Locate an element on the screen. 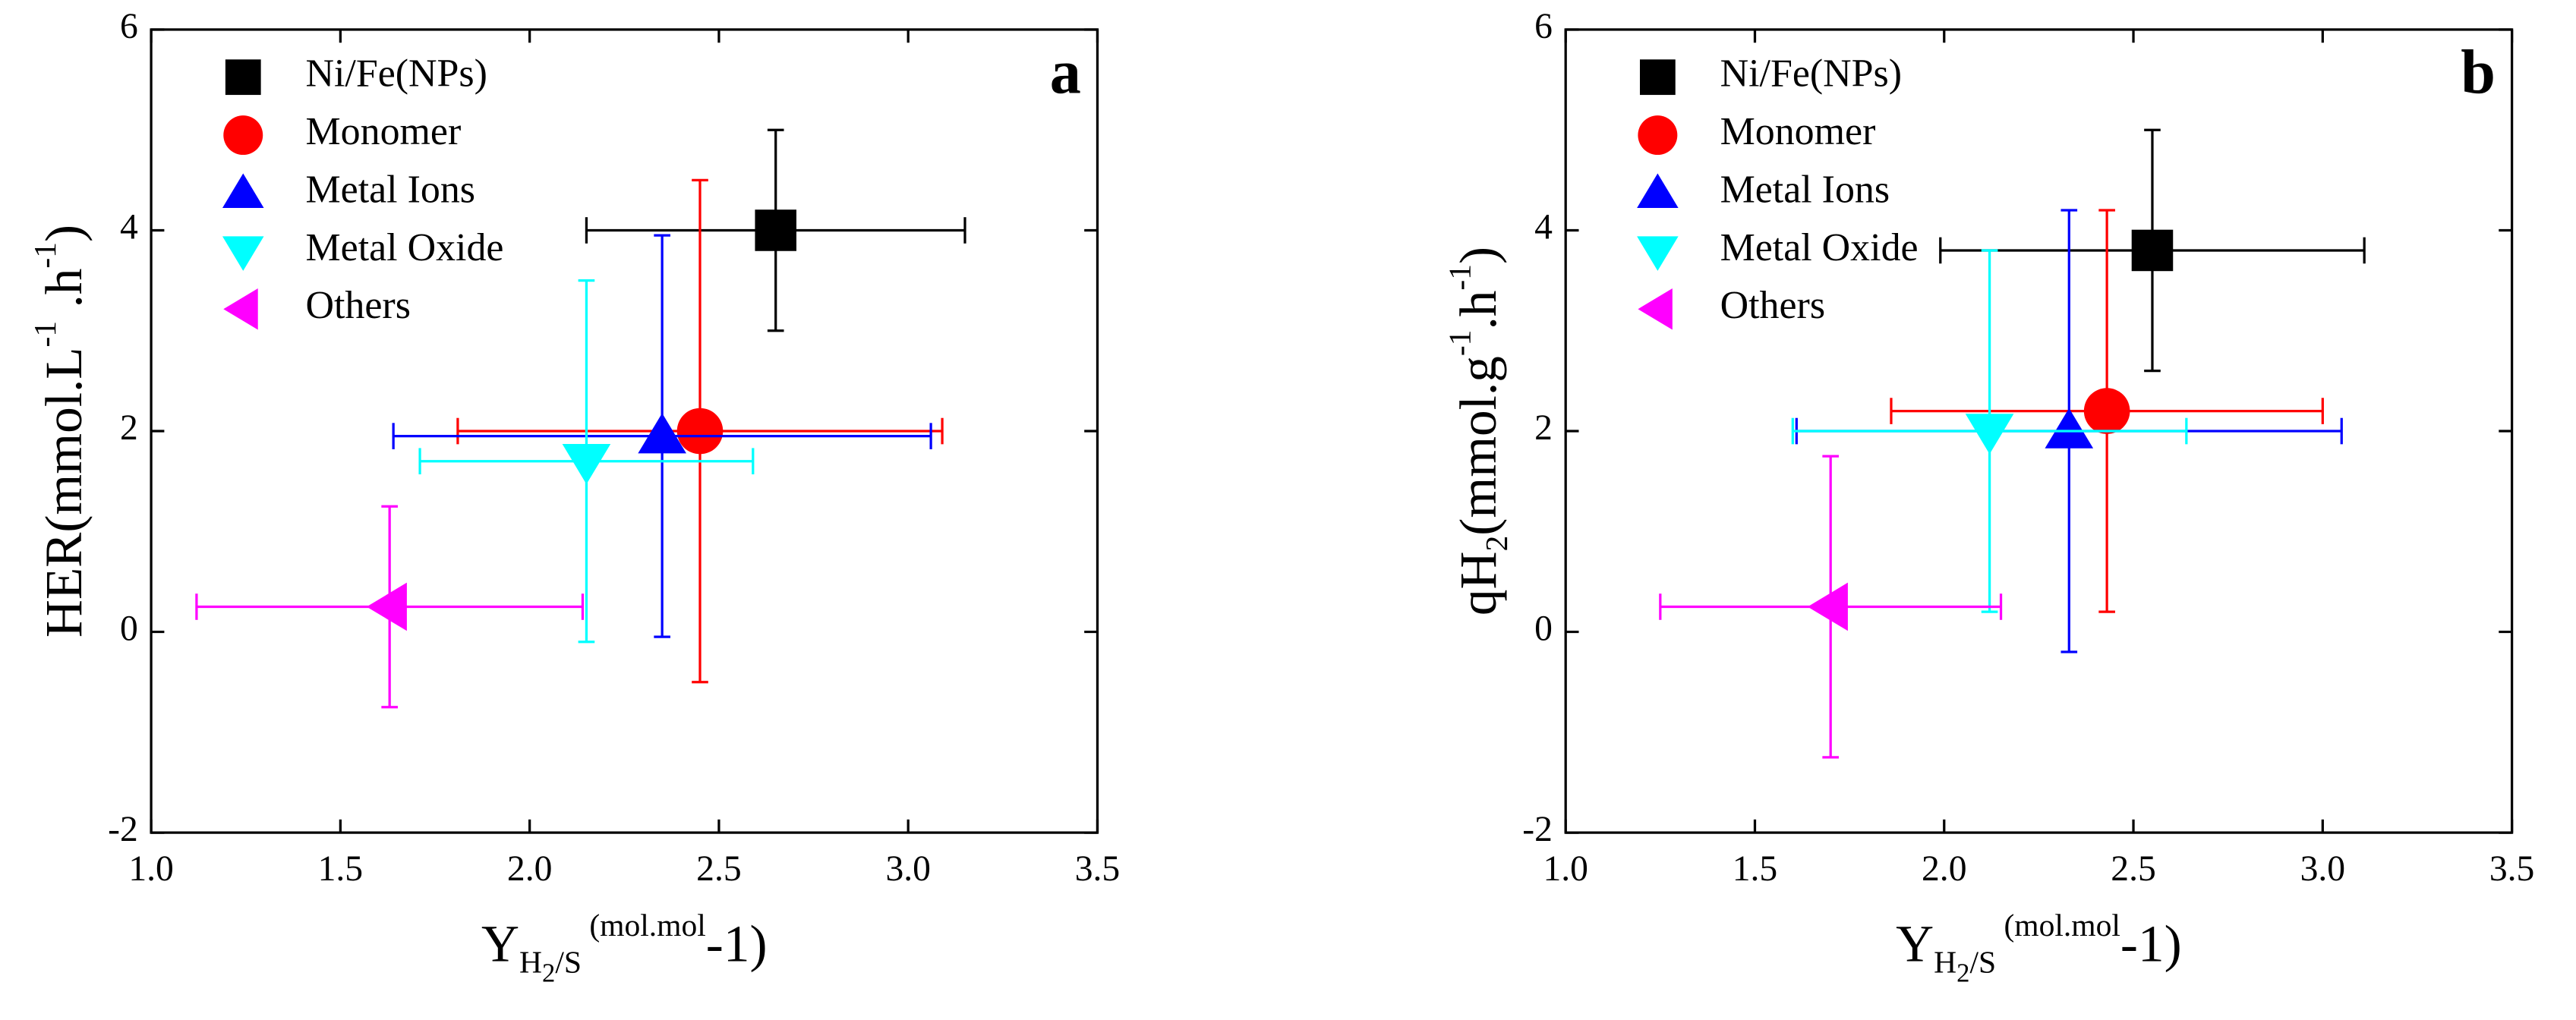  label-part: HER(mmol.L is located at coordinates (63, 492).